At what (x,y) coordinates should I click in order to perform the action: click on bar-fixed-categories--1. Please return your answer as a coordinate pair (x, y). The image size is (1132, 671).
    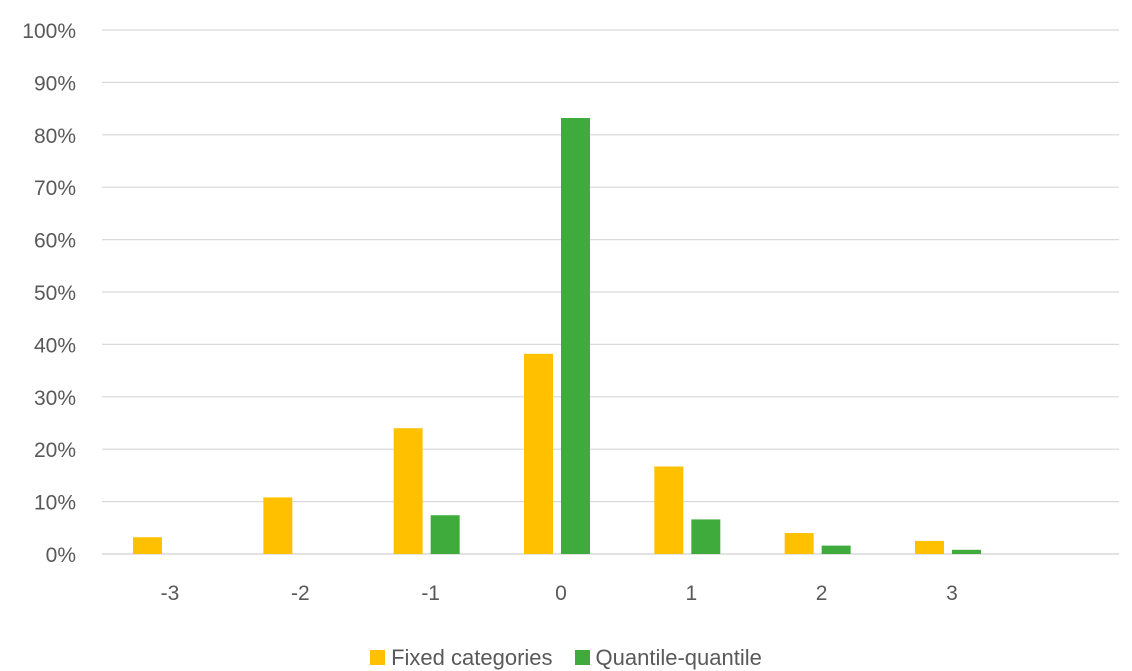
    Looking at the image, I should click on (408, 491).